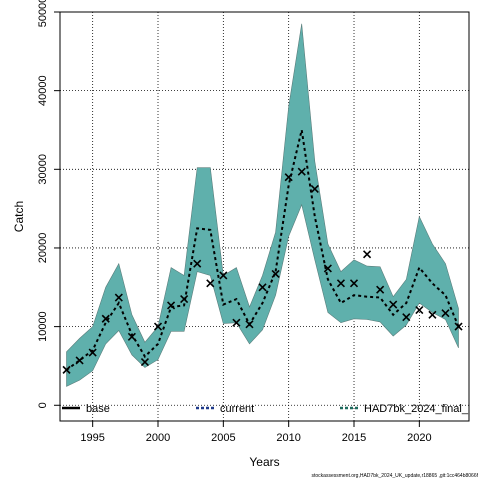 This screenshot has width=480, height=480. Describe the element at coordinates (98, 409) in the screenshot. I see `legend-label: base` at that location.